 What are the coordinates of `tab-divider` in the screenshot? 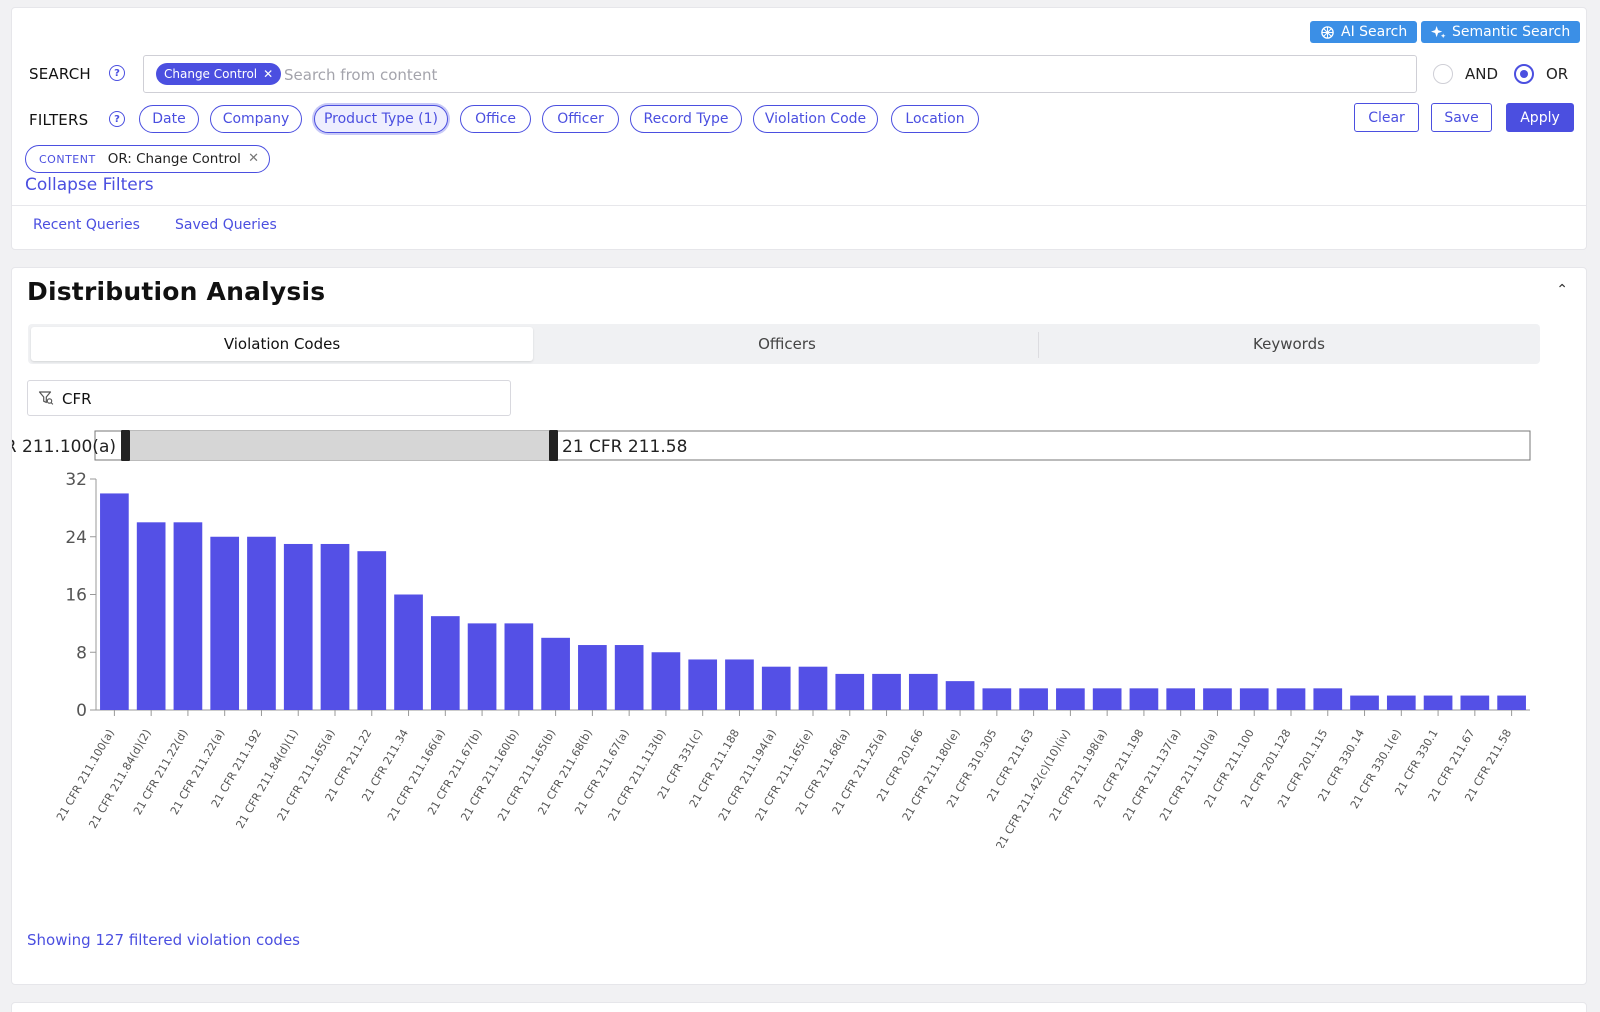 It's located at (1038, 345).